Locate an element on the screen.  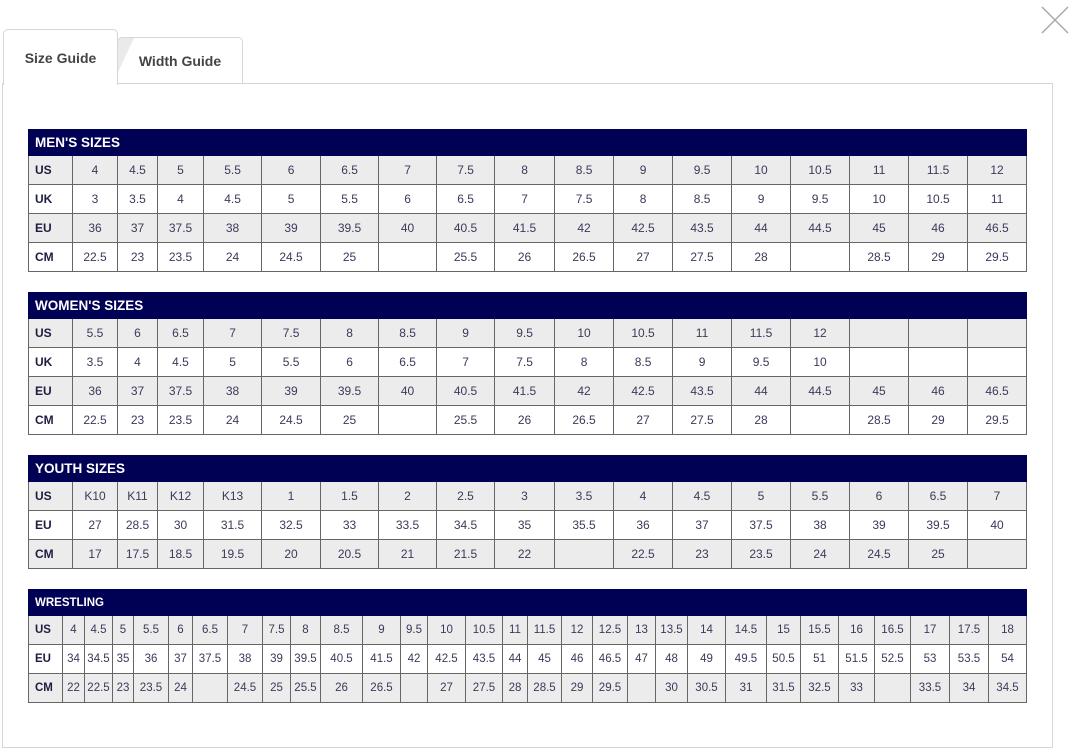
size-cell: K10 is located at coordinates (95, 496).